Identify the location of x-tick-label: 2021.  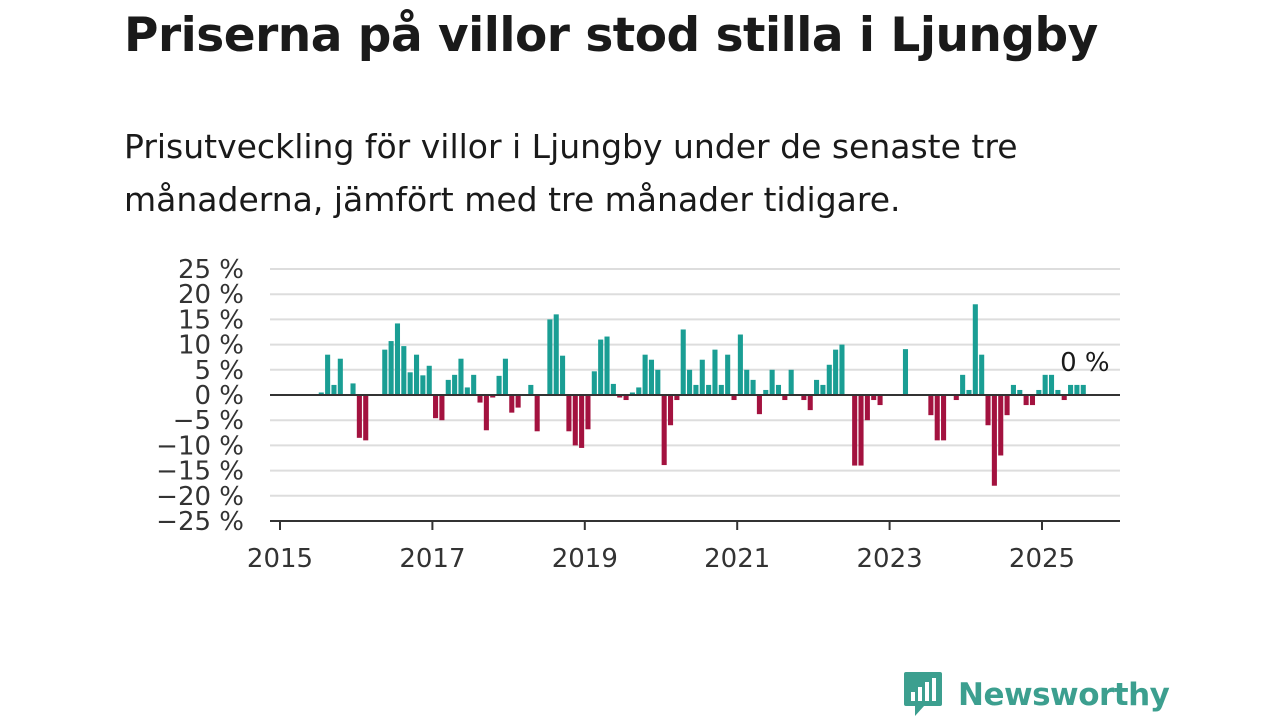
(737, 559).